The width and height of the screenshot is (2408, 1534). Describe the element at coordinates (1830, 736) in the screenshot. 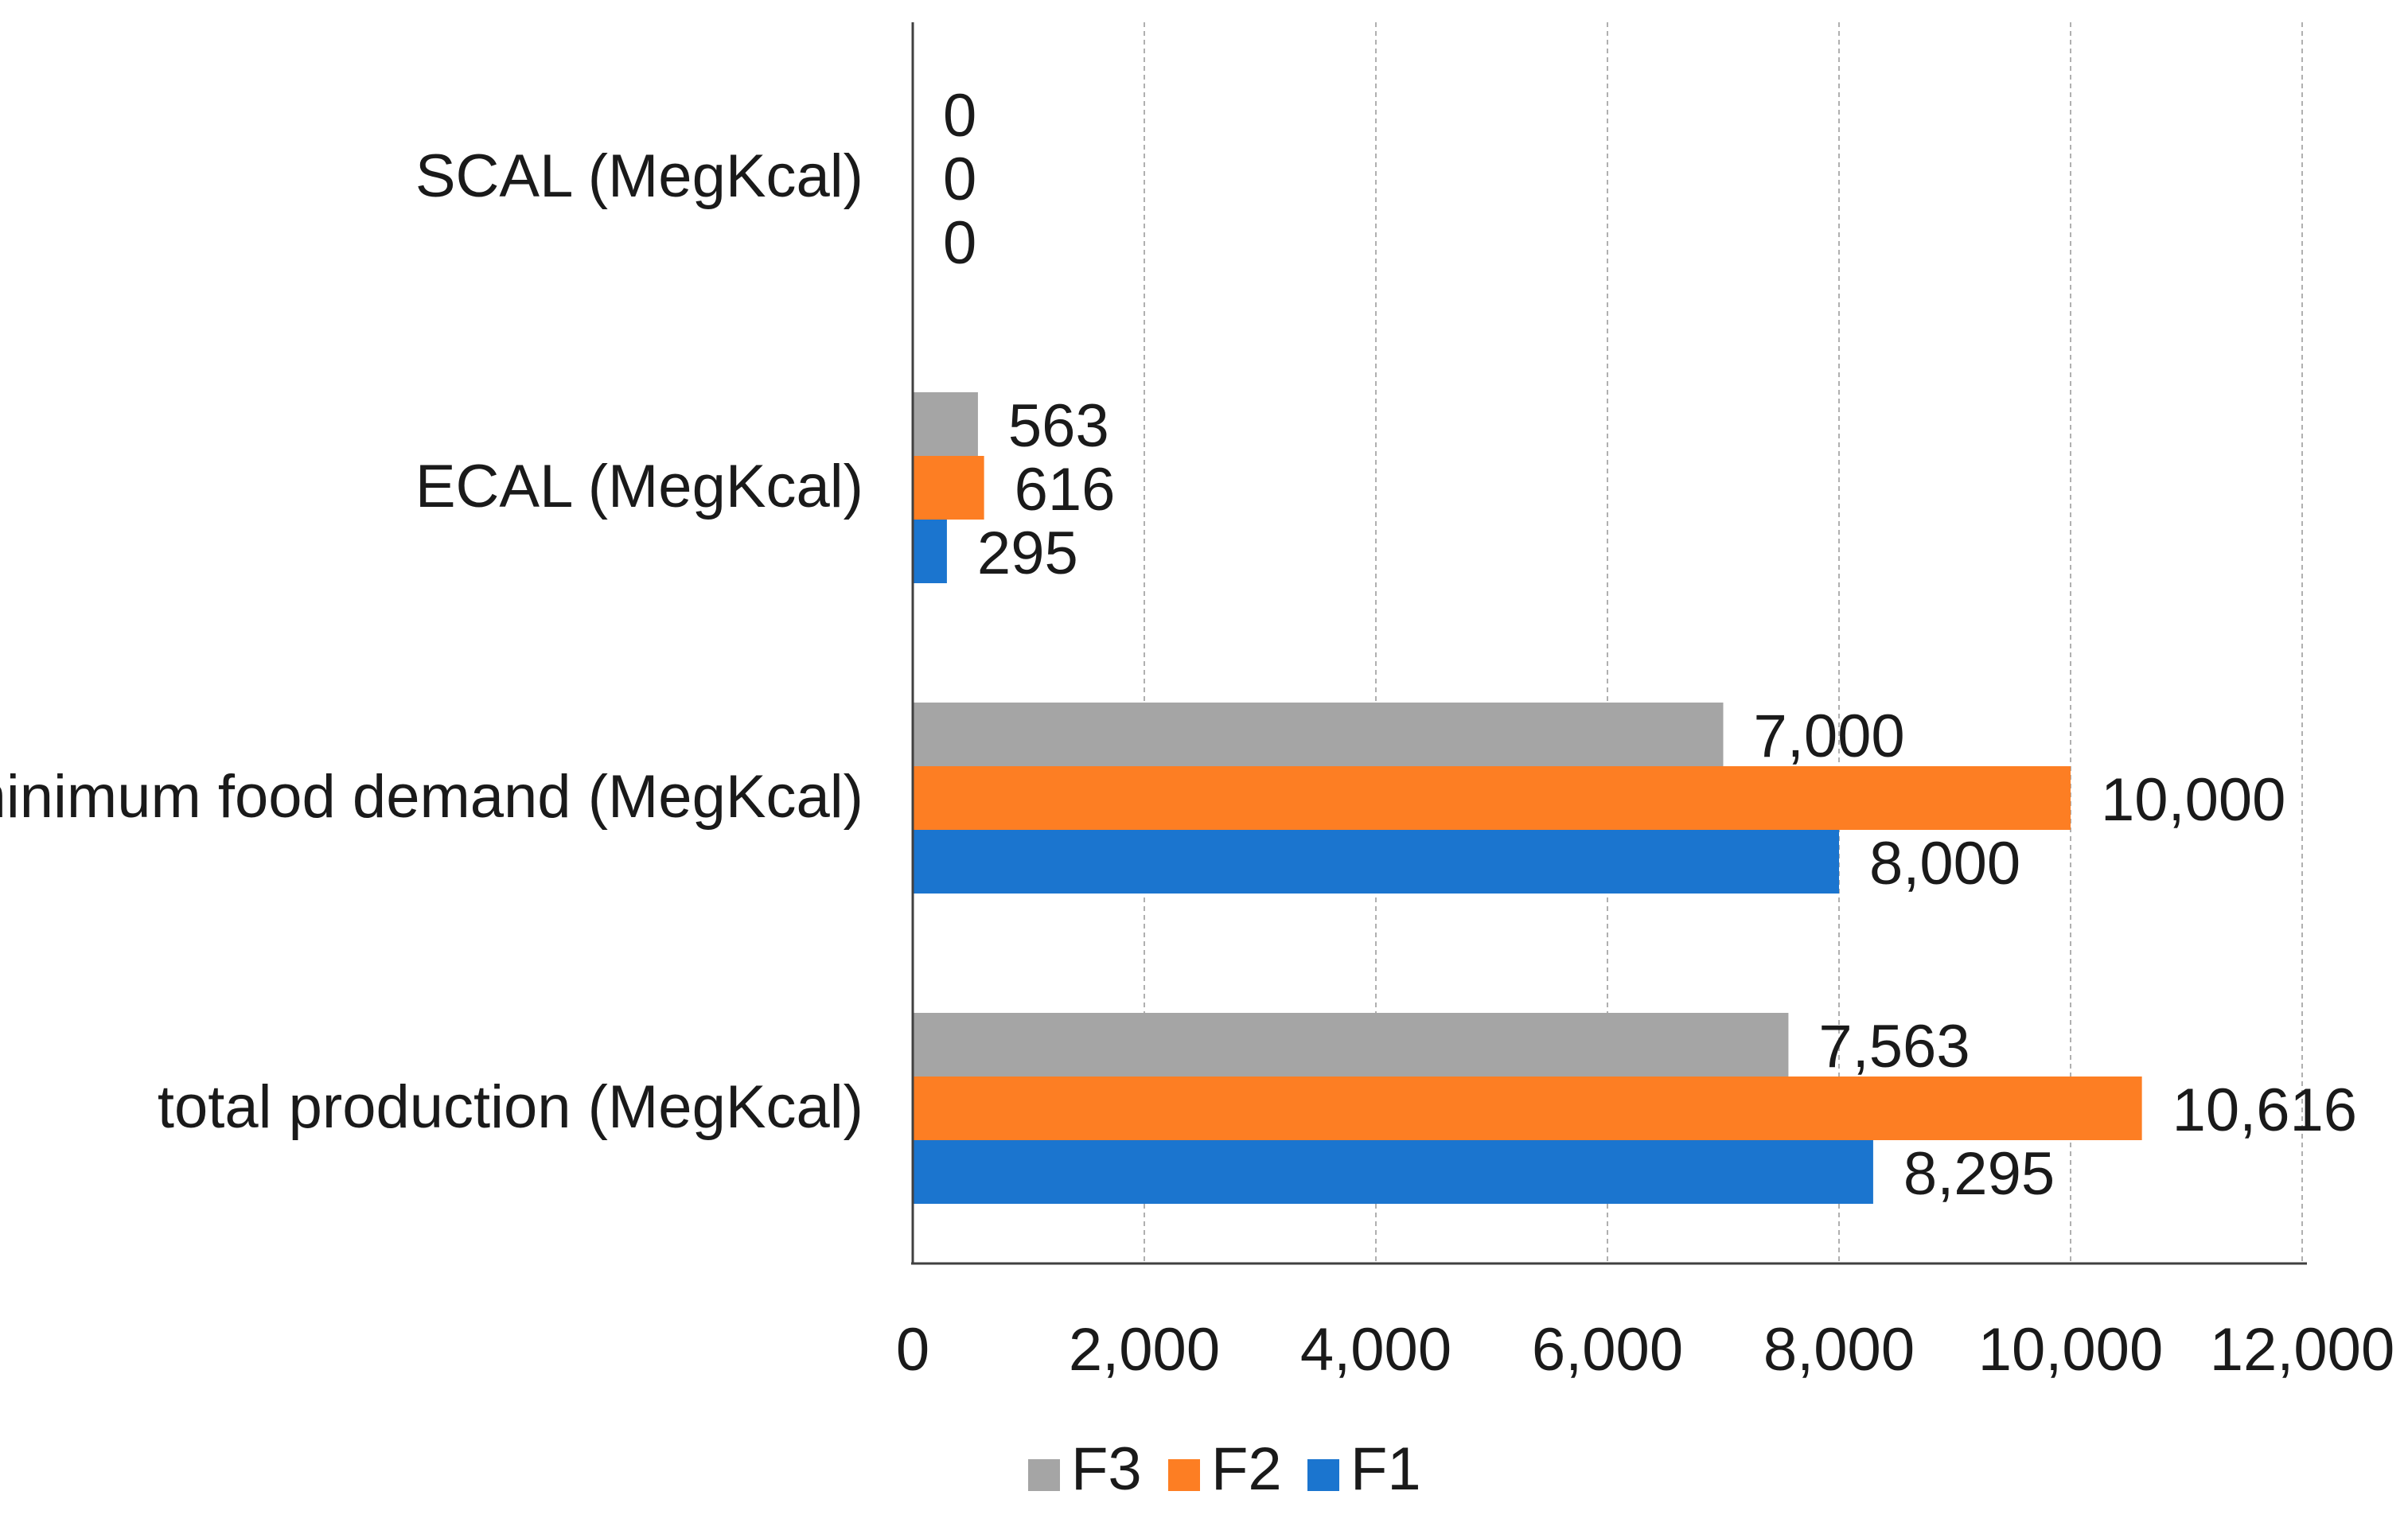

I see `data-label: 7,000` at that location.